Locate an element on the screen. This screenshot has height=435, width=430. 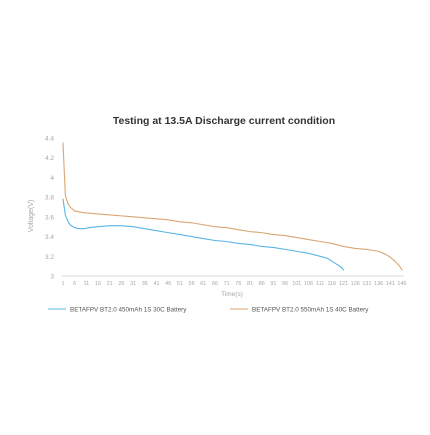
x-tick-label: 71 is located at coordinates (227, 284).